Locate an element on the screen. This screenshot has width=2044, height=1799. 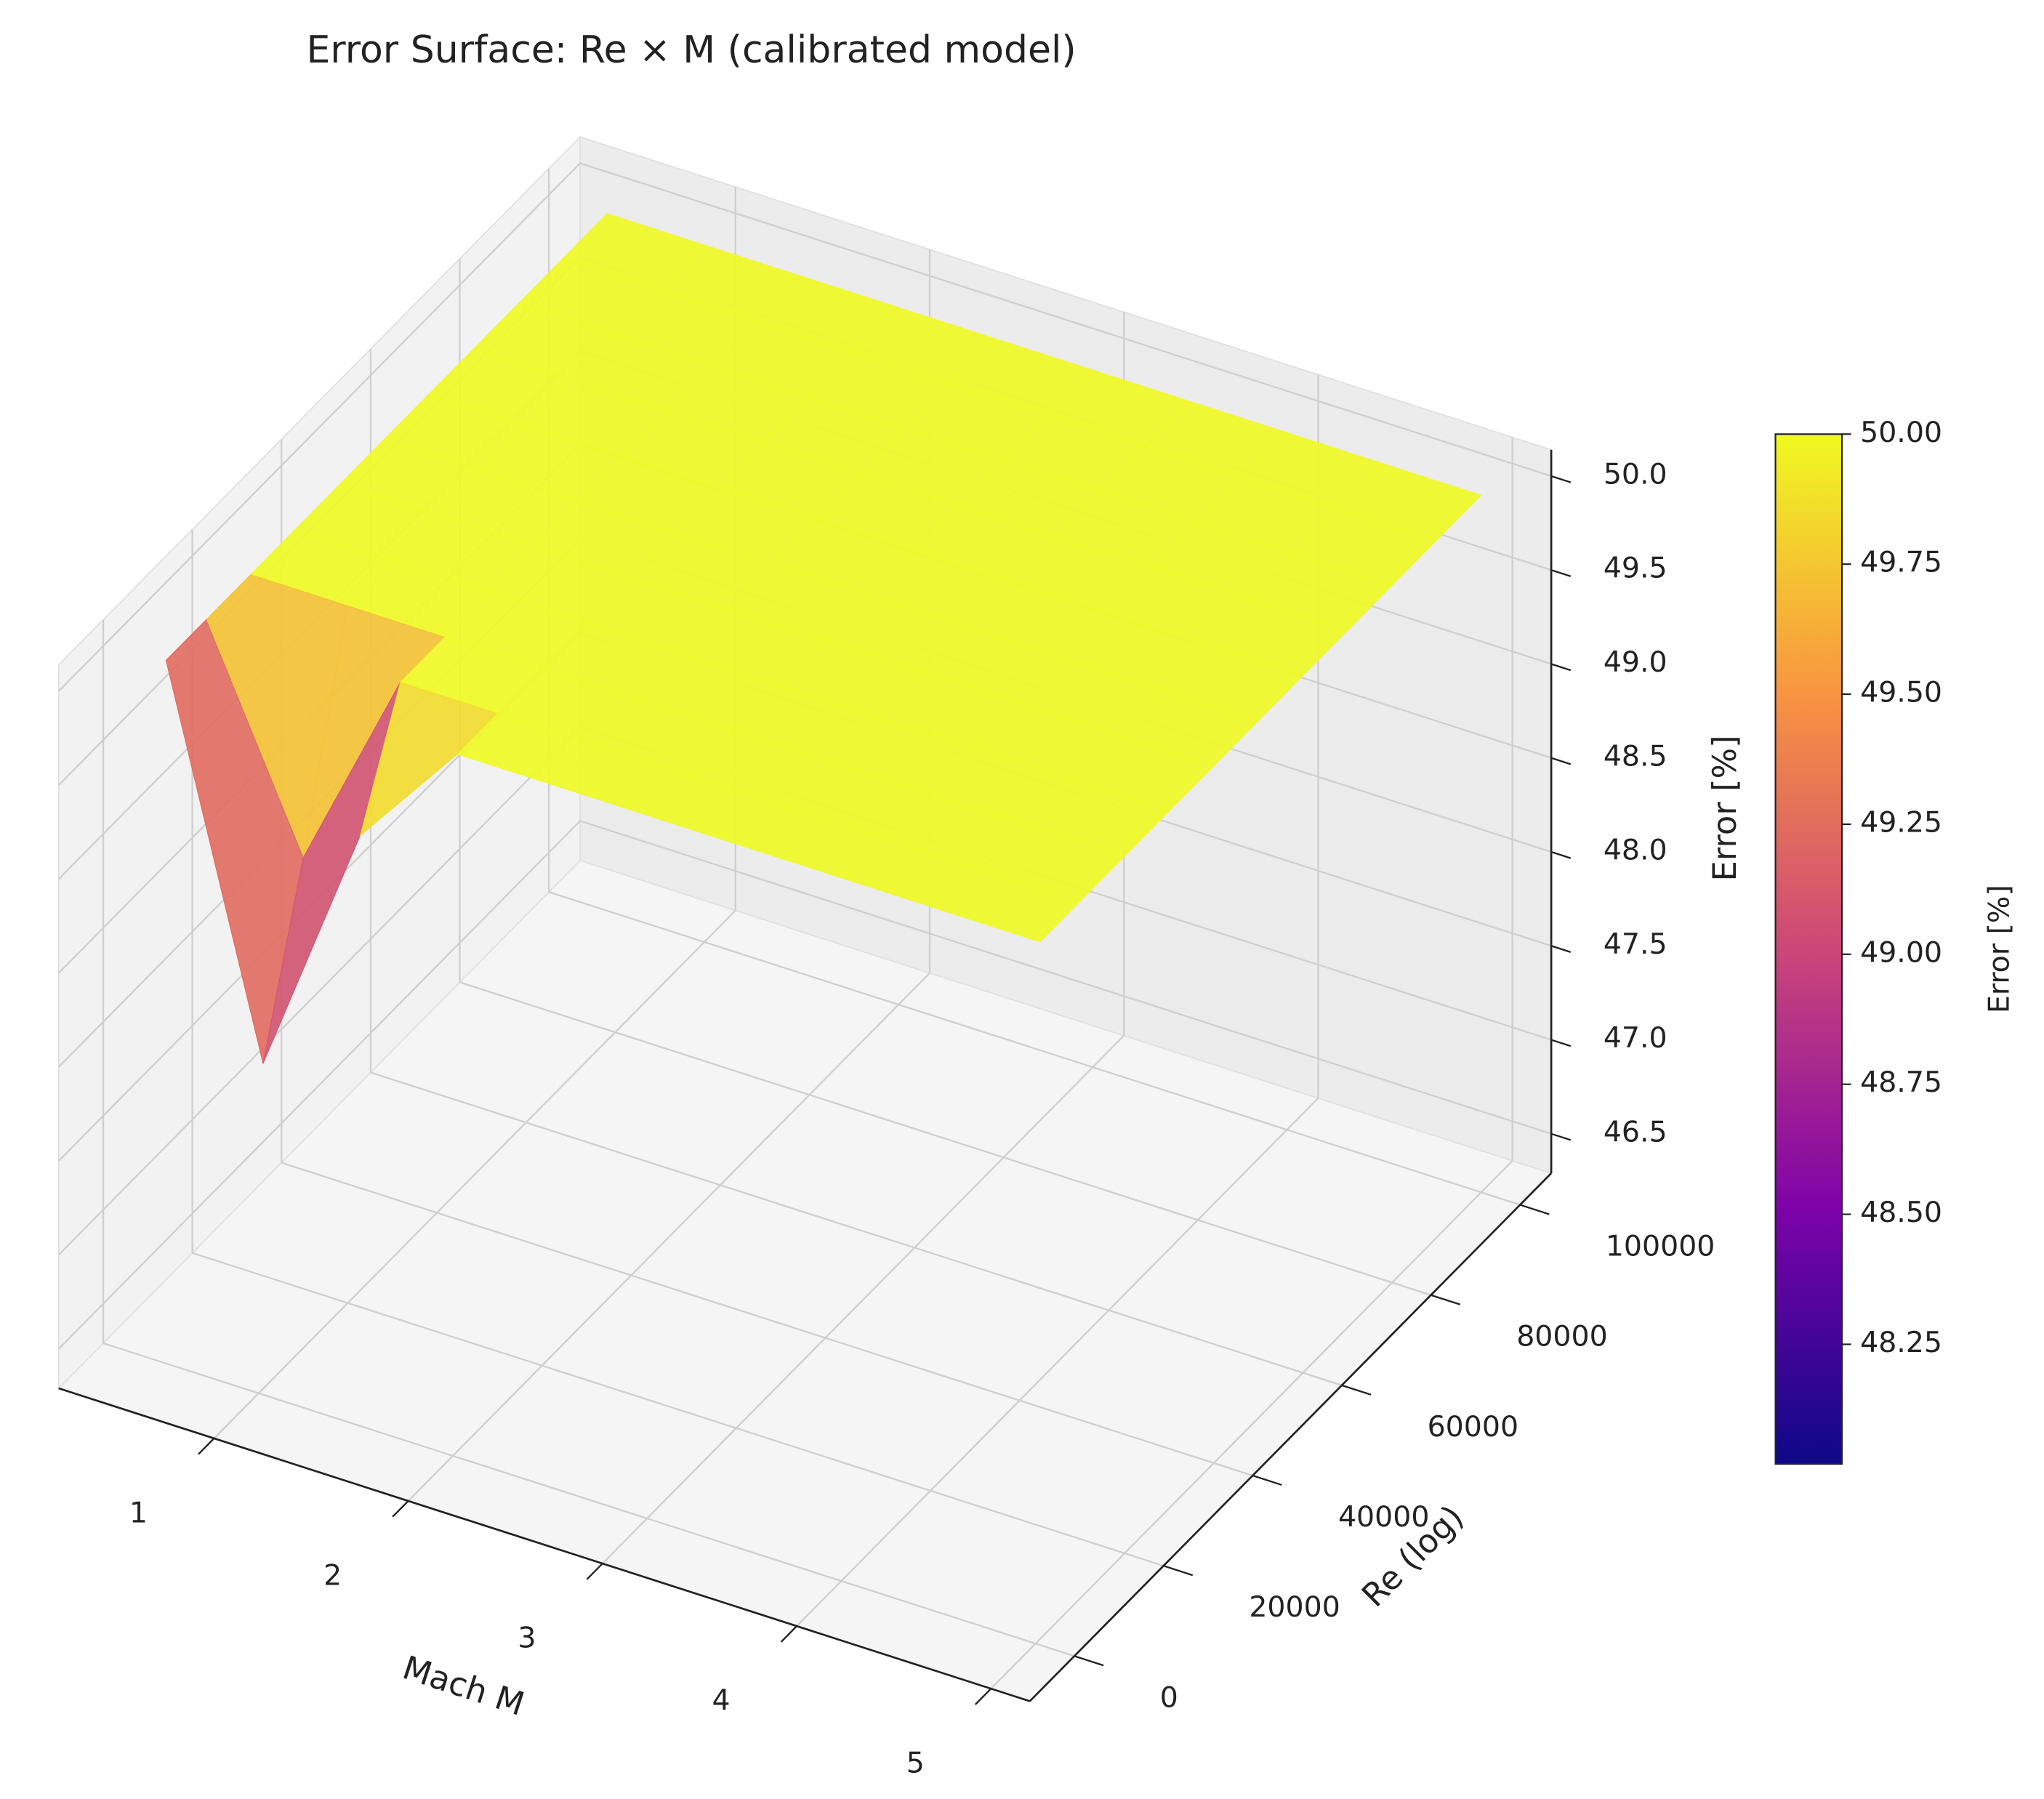
colorbar-tick-label: 50.00 is located at coordinates (1901, 432).